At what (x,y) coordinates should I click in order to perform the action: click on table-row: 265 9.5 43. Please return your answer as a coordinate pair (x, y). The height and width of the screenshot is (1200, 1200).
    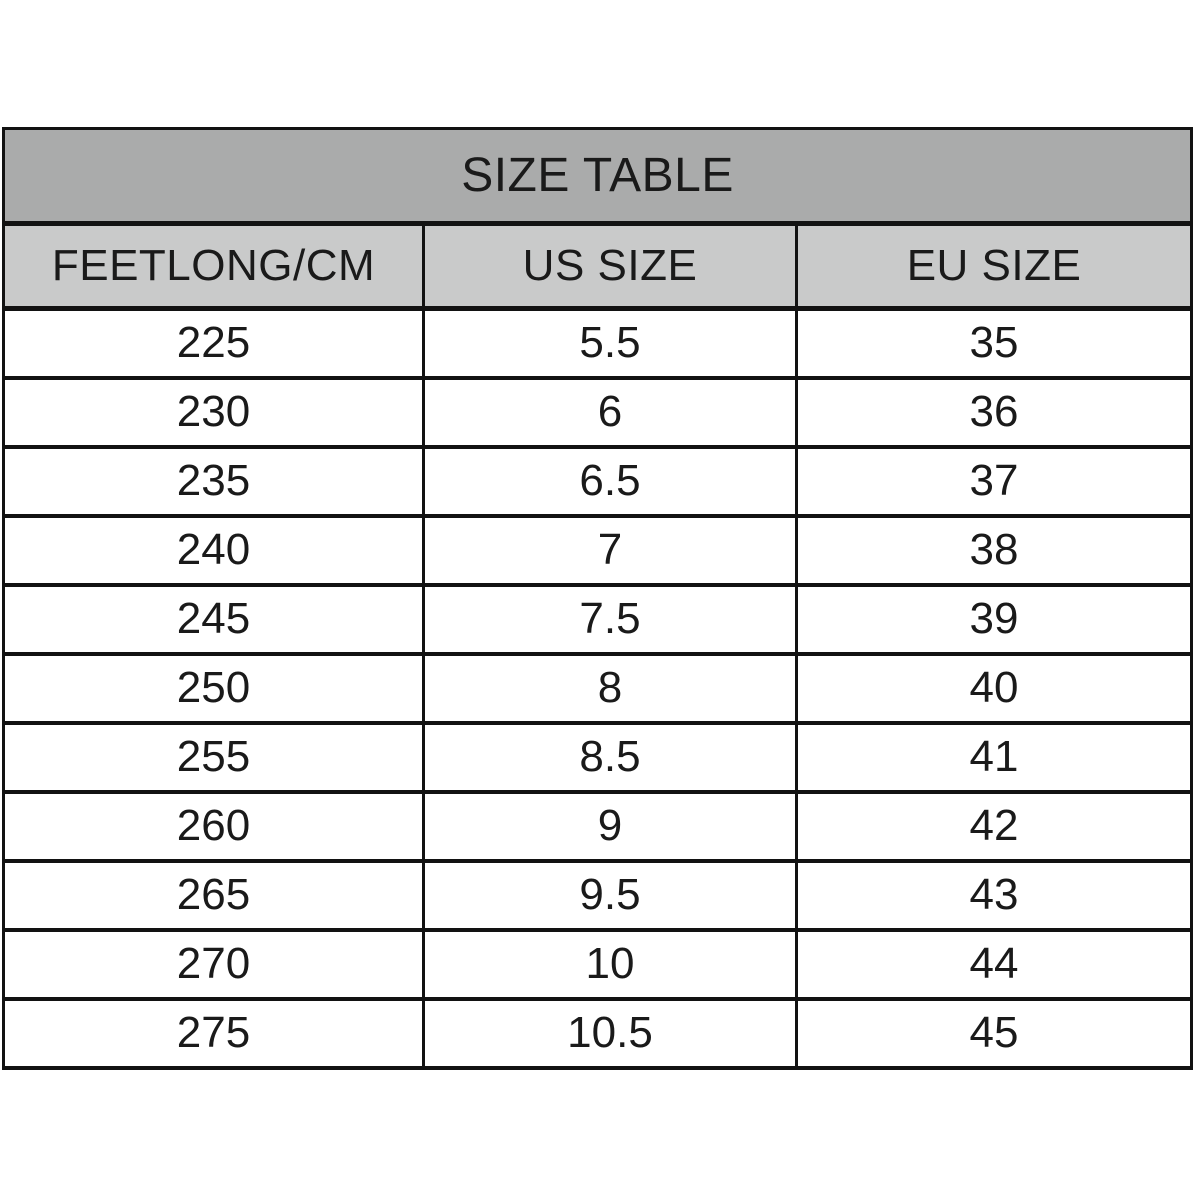
    Looking at the image, I should click on (598, 896).